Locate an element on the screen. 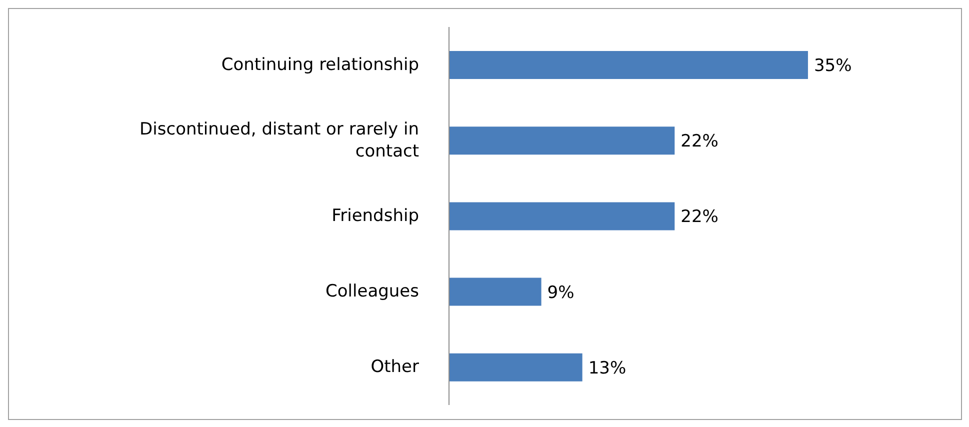 The width and height of the screenshot is (969, 427). y-tick-label: Other is located at coordinates (394, 367).